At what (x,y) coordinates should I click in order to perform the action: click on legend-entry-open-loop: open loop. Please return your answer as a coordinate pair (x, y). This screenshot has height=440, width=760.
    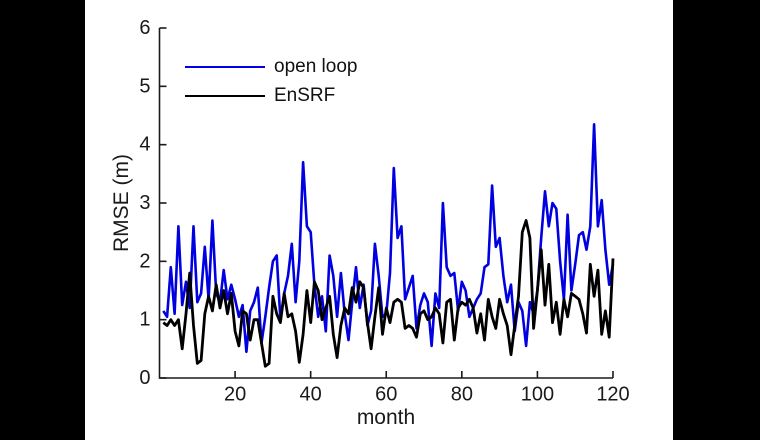
    Looking at the image, I should click on (271, 66).